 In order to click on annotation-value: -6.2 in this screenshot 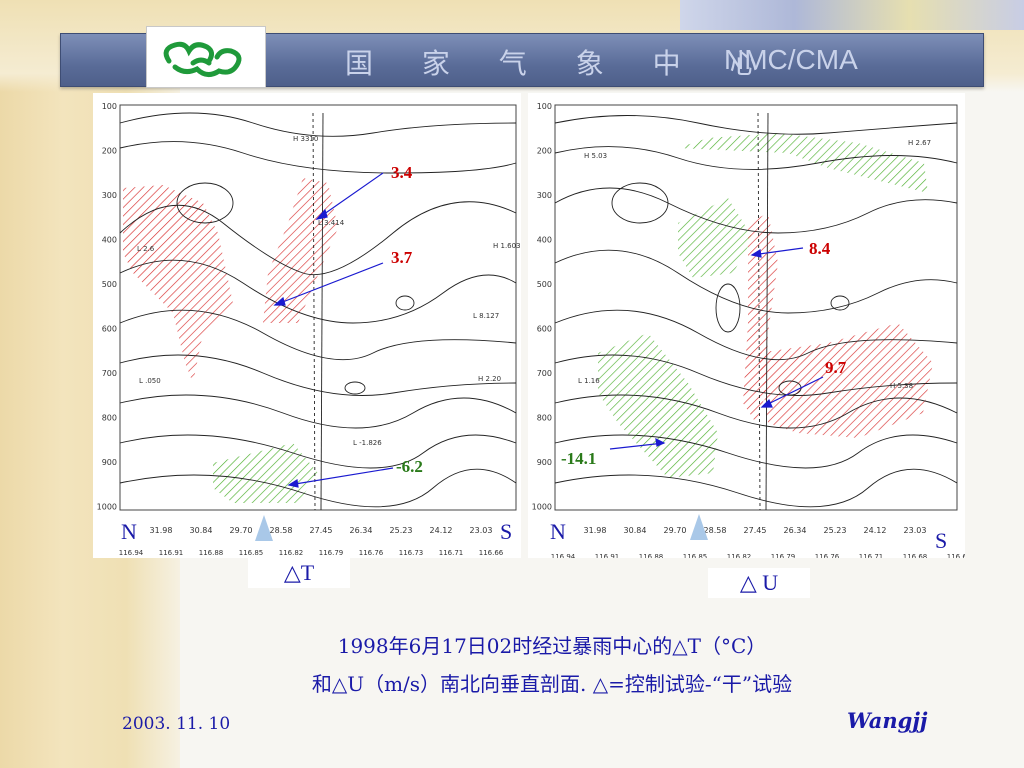, I will do `click(409, 466)`.